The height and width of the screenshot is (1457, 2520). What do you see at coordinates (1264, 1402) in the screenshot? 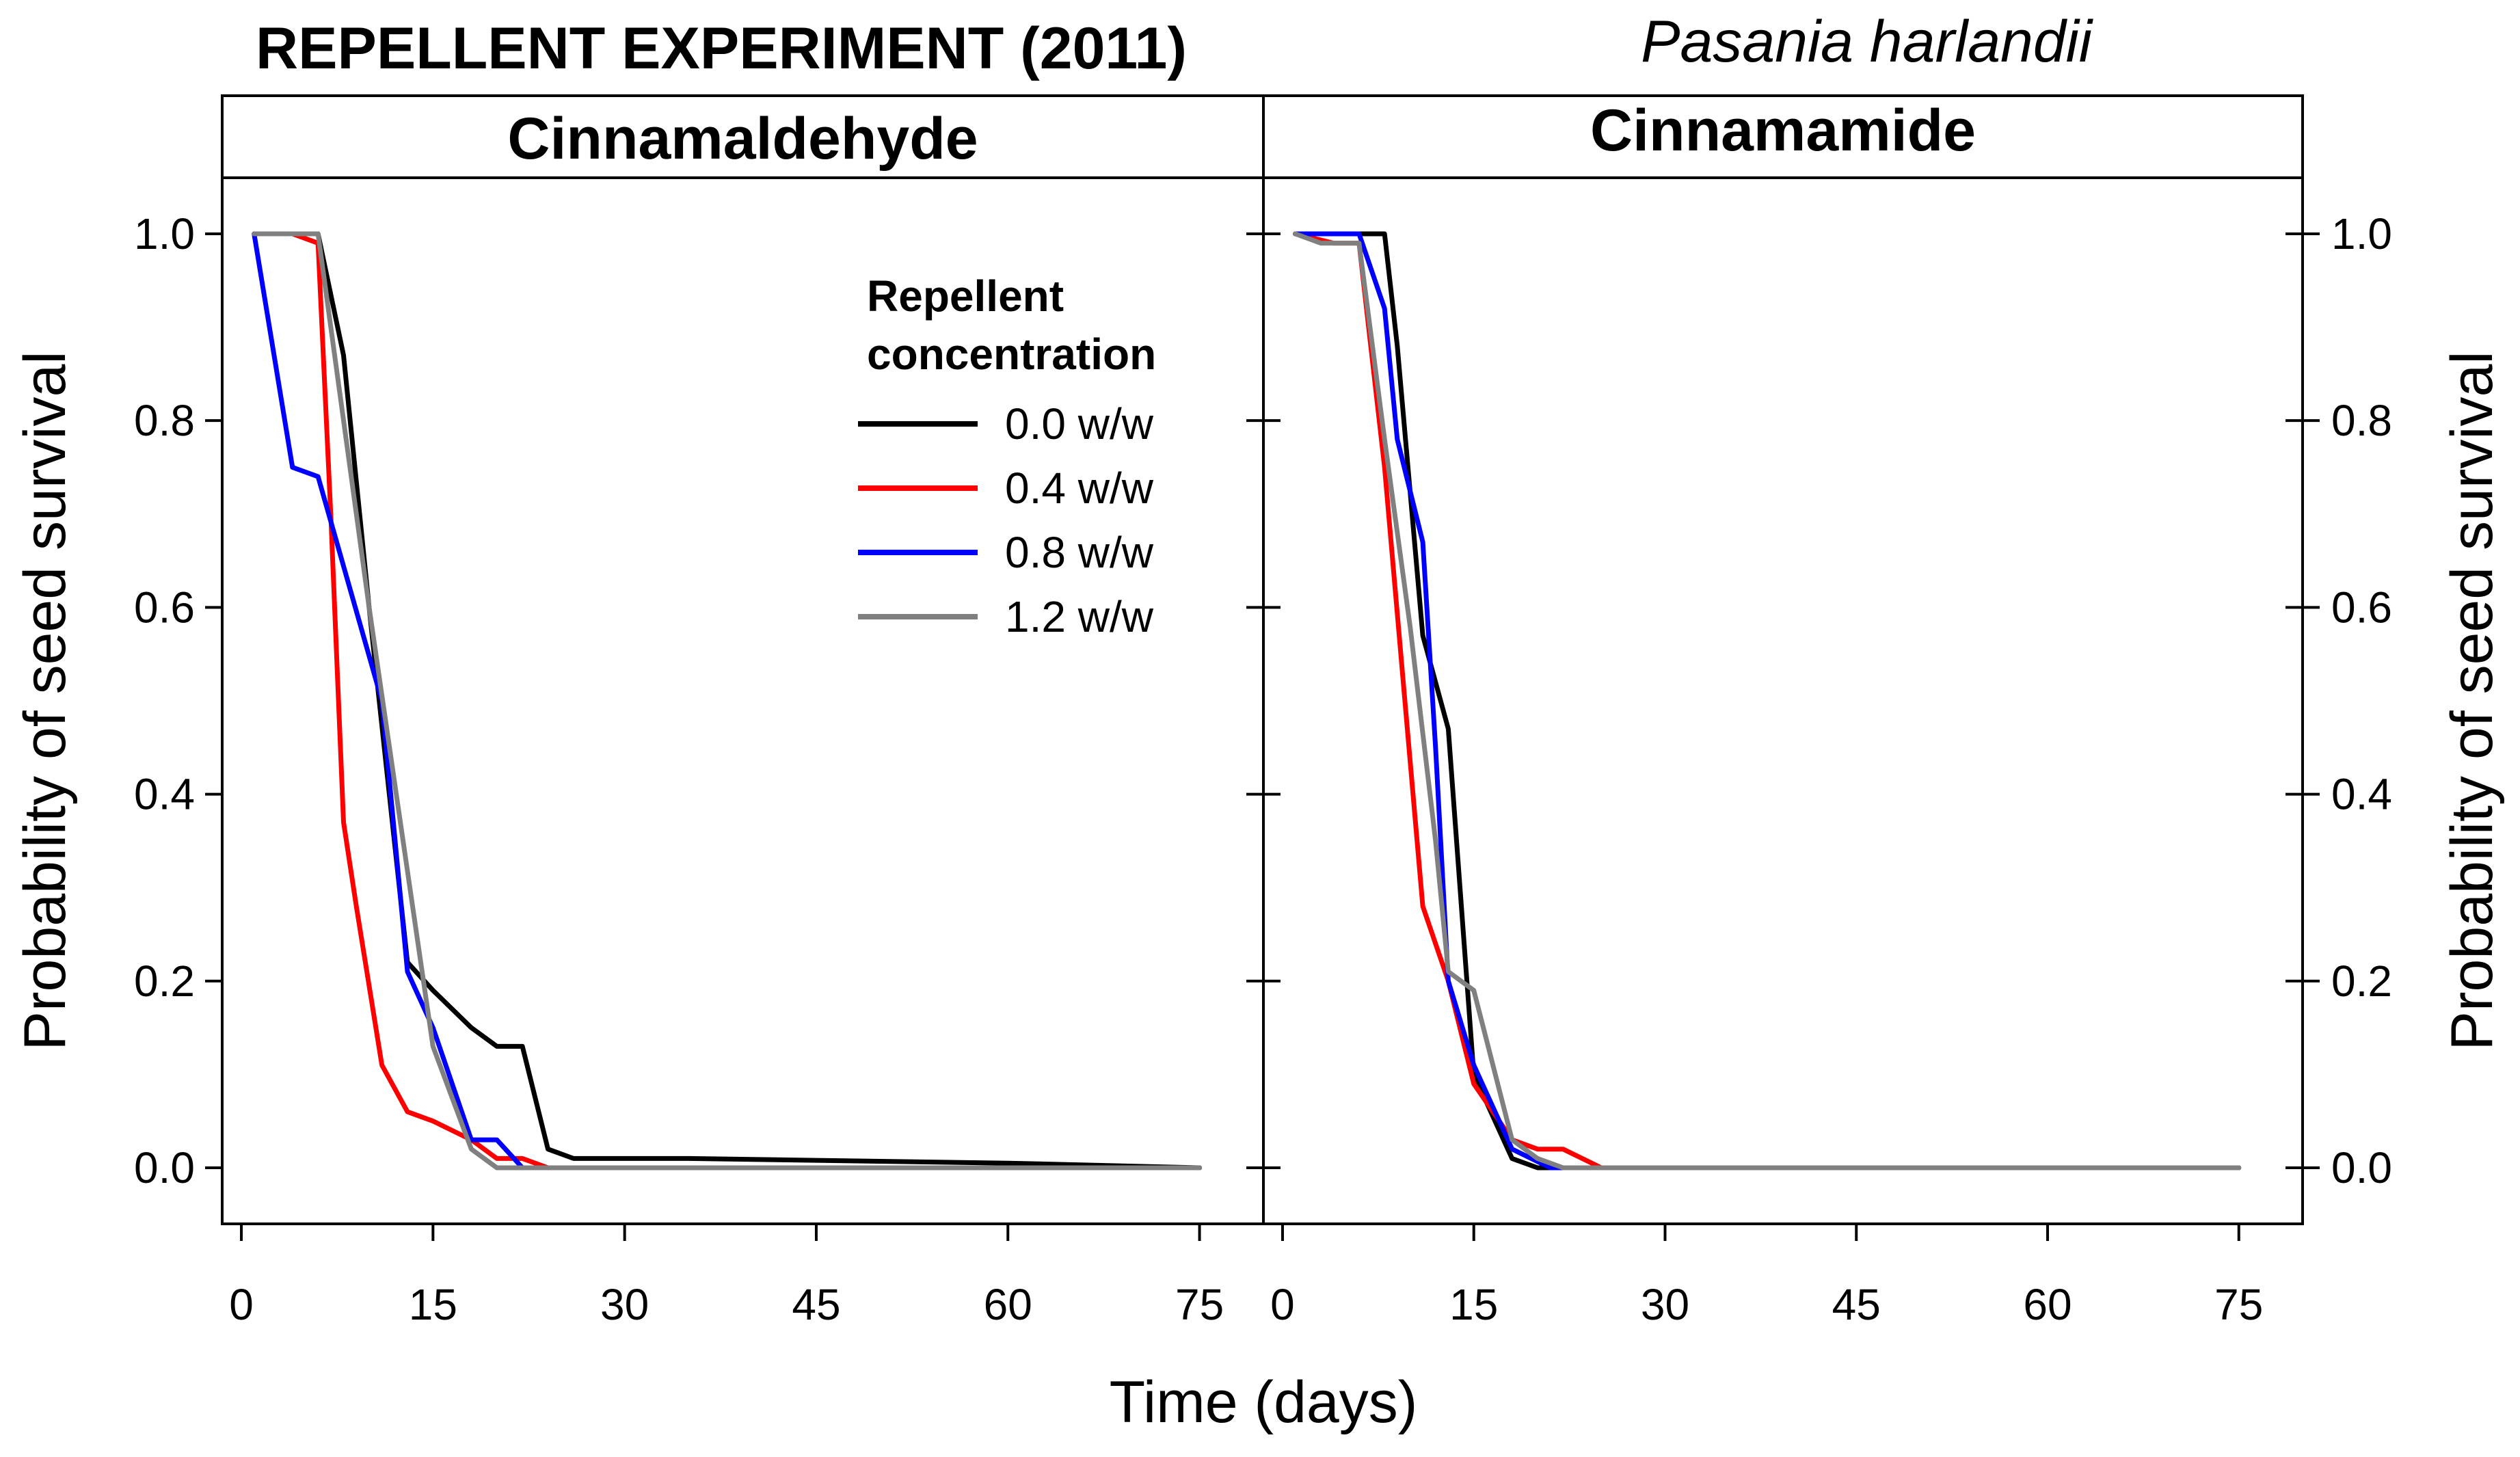
I see `x-axis-label: Time (days)` at bounding box center [1264, 1402].